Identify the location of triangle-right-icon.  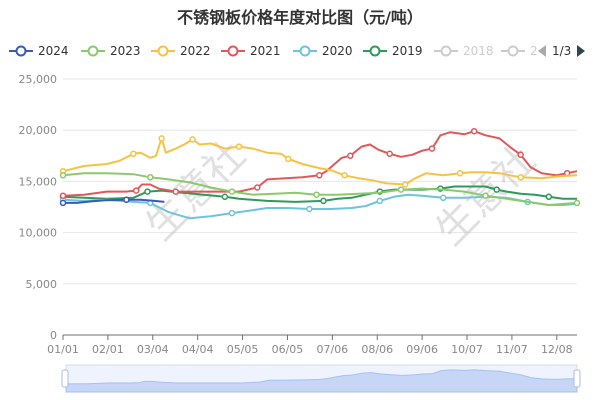
(581, 51).